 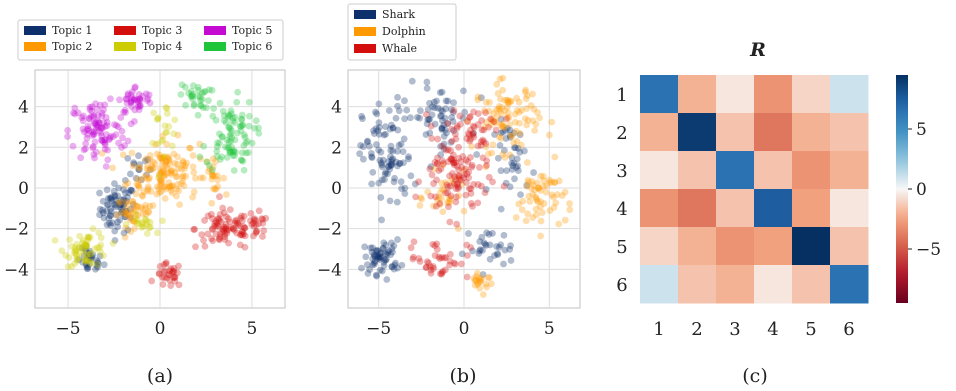 I want to click on col-label: 2, so click(x=696, y=329).